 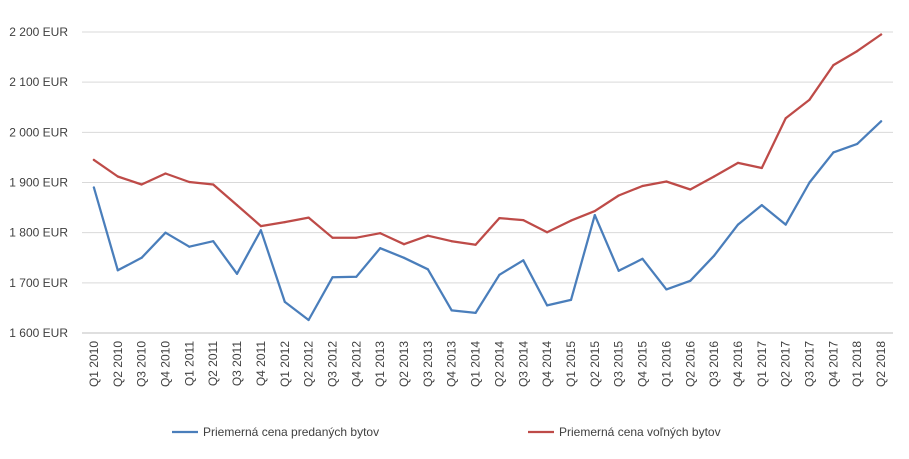 I want to click on legend-label: Priemerná cena voľných bytov, so click(x=640, y=432).